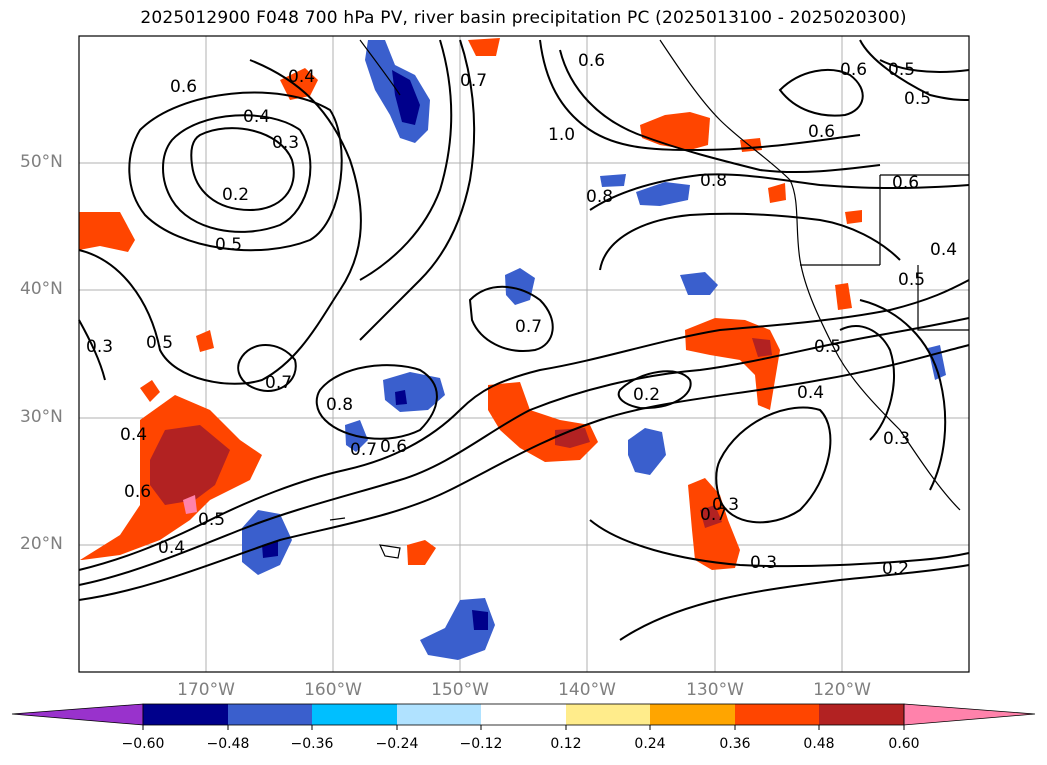  What do you see at coordinates (715, 690) in the screenshot?
I see `lon-label: 130°W` at bounding box center [715, 690].